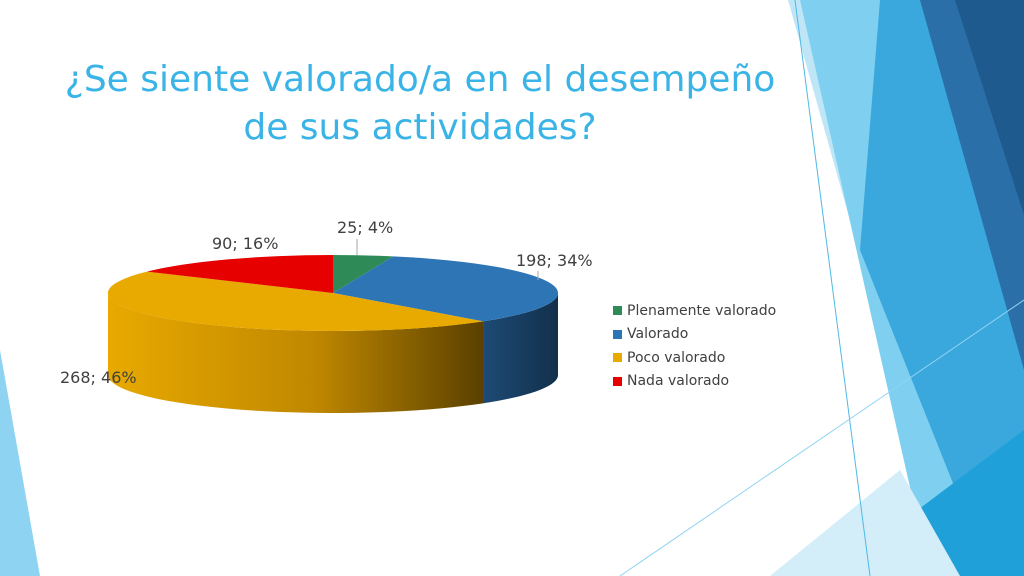 The image size is (1024, 576). Describe the element at coordinates (658, 334) in the screenshot. I see `legend-label: Valorado` at that location.